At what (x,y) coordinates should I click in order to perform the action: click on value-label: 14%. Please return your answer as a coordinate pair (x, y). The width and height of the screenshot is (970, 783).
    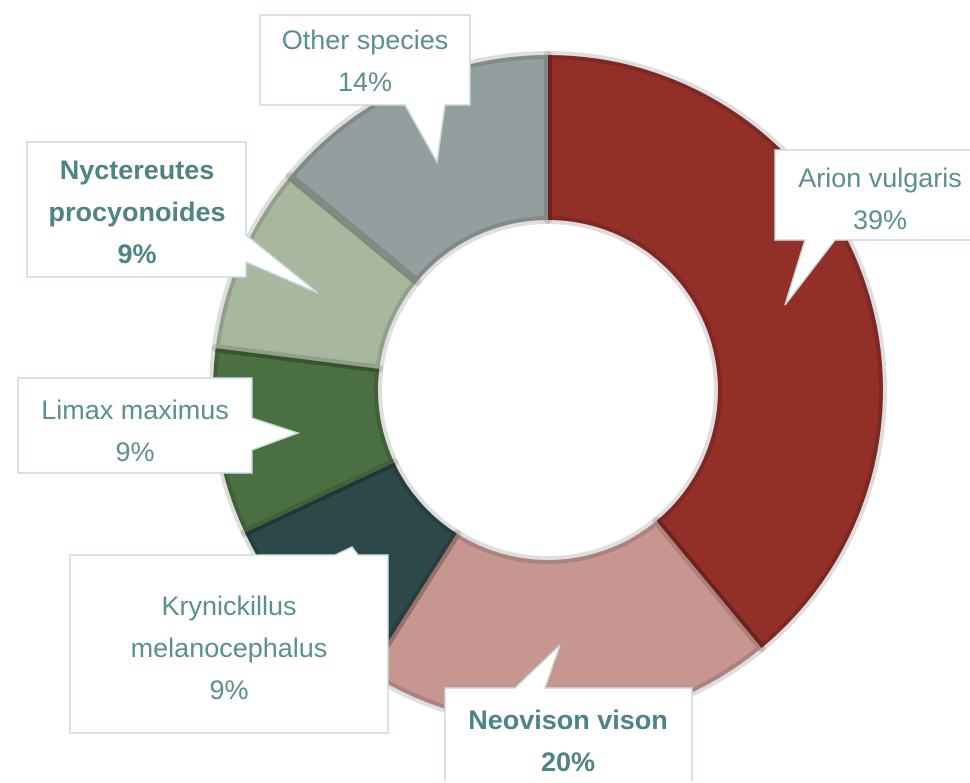
    Looking at the image, I should click on (365, 82).